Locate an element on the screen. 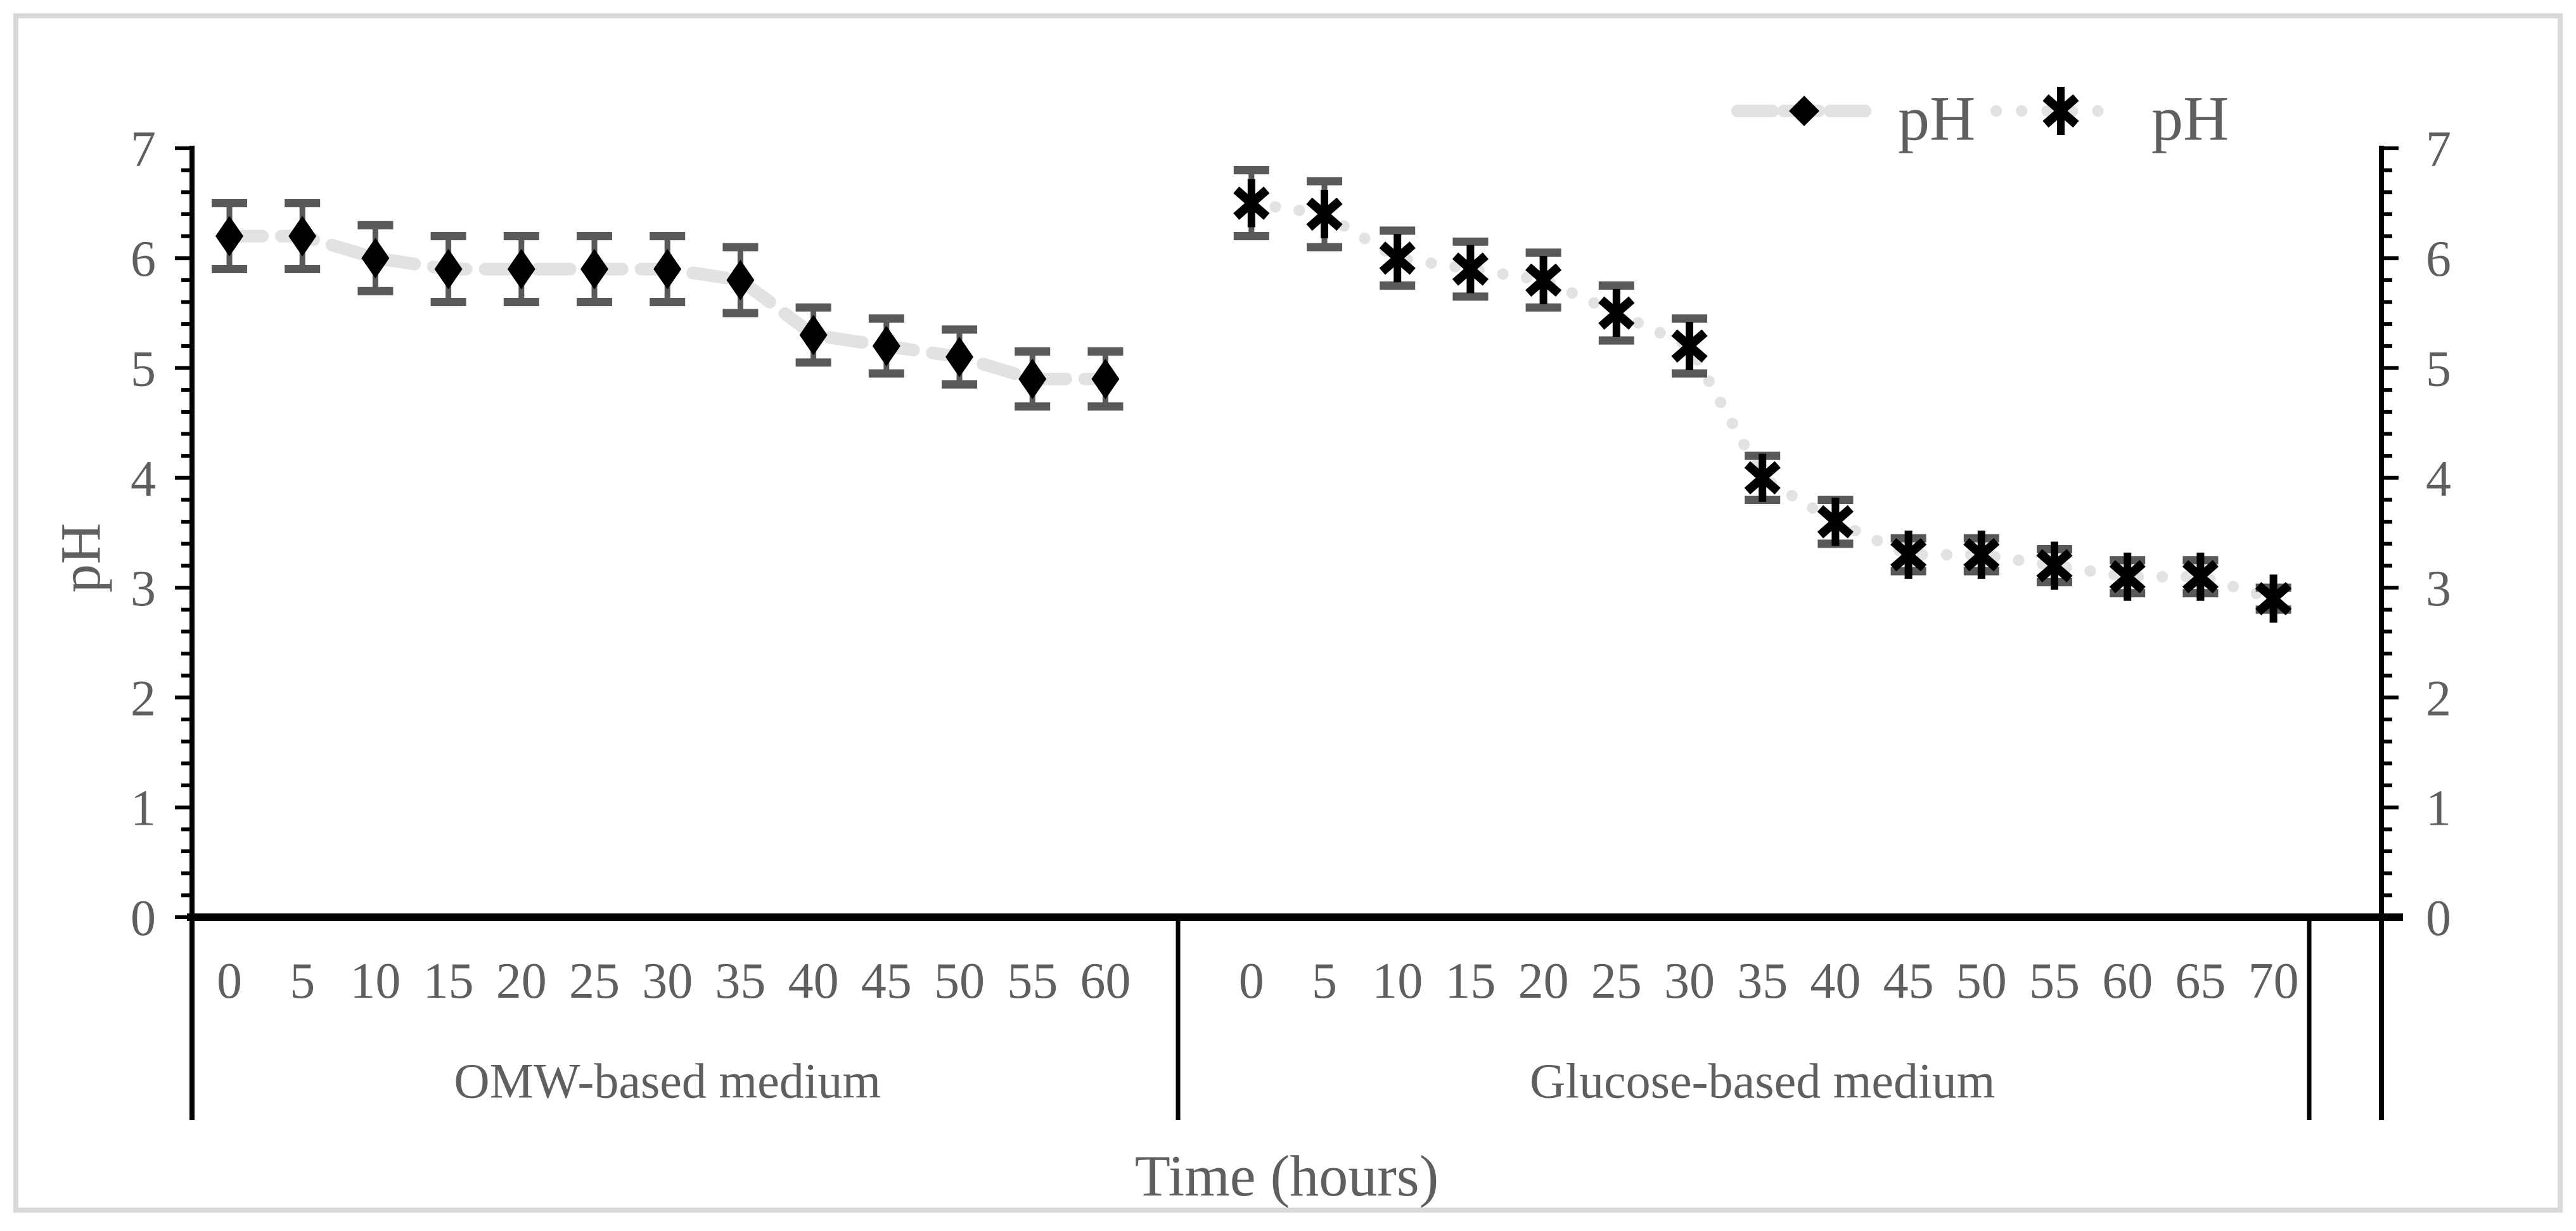  x-axis-title: Time (hours) is located at coordinates (1287, 1176).